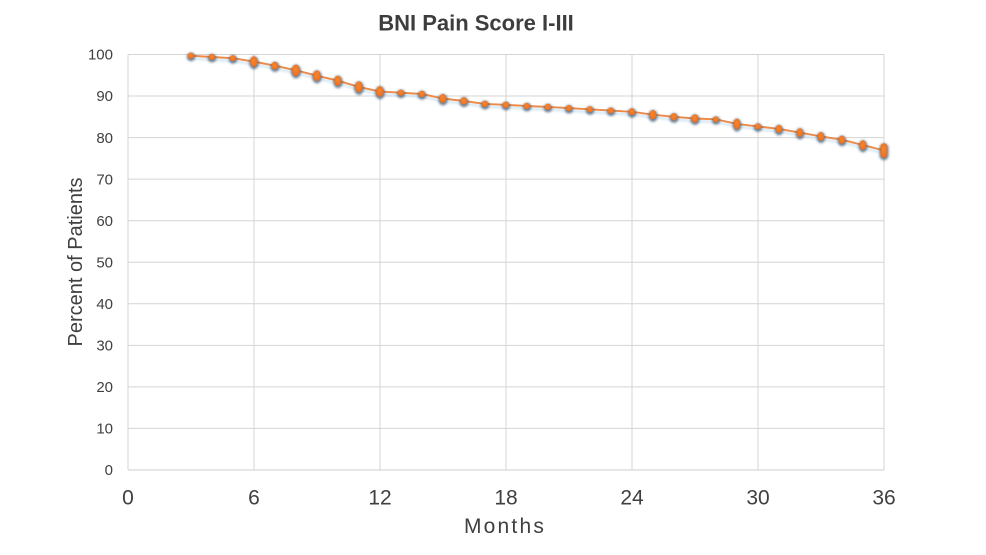  Describe the element at coordinates (104, 179) in the screenshot. I see `svg-text: 70` at that location.